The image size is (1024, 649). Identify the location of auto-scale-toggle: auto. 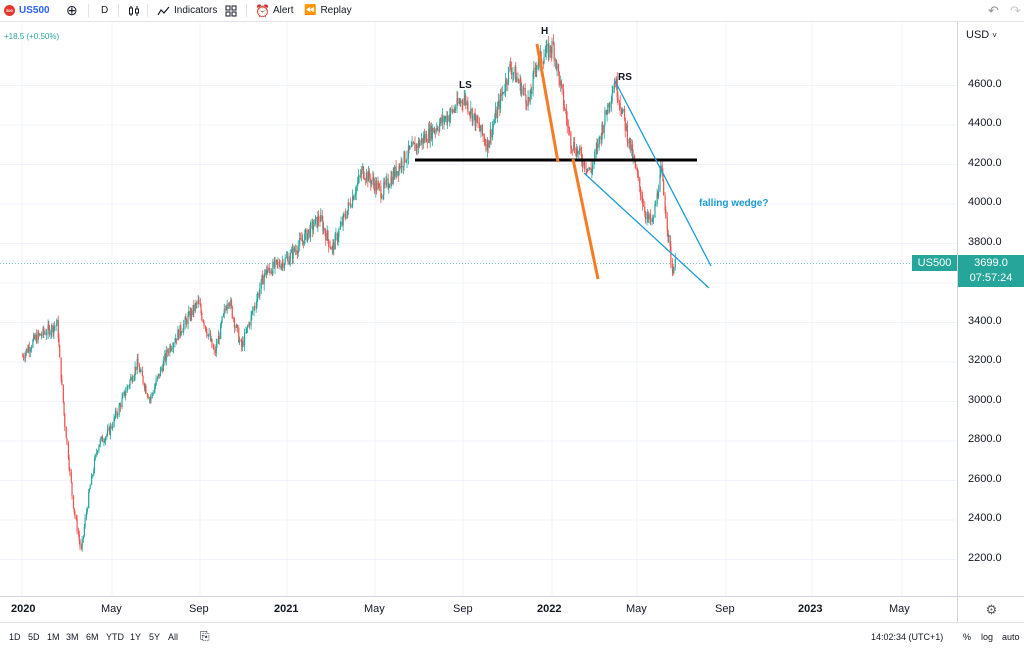
(1011, 637).